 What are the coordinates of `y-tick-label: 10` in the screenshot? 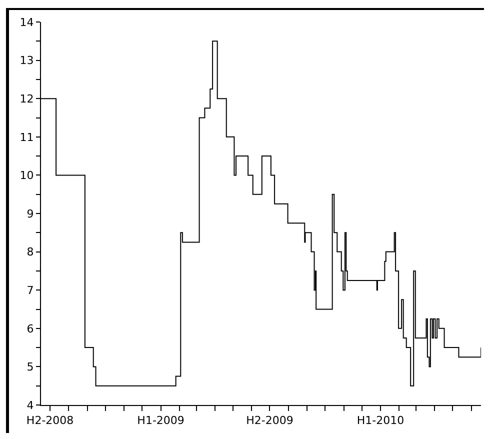 It's located at (27, 175).